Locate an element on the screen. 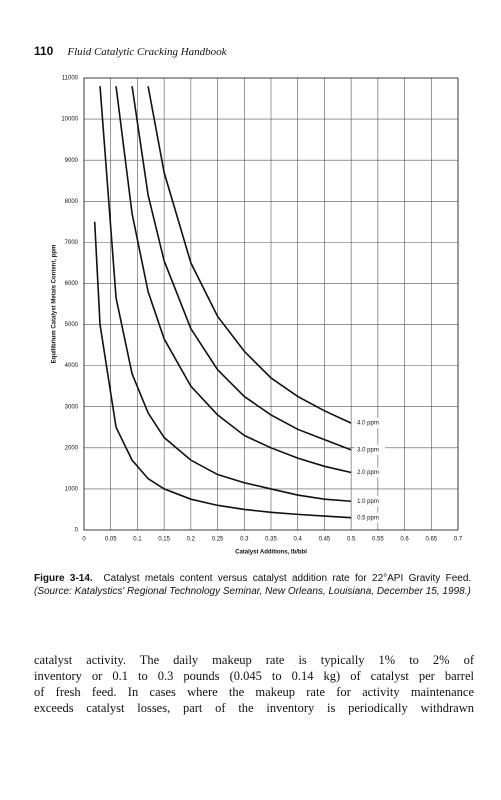  y-axis-label: Equilibrium Catalyst Metals Content, ppm is located at coordinates (55, 304).